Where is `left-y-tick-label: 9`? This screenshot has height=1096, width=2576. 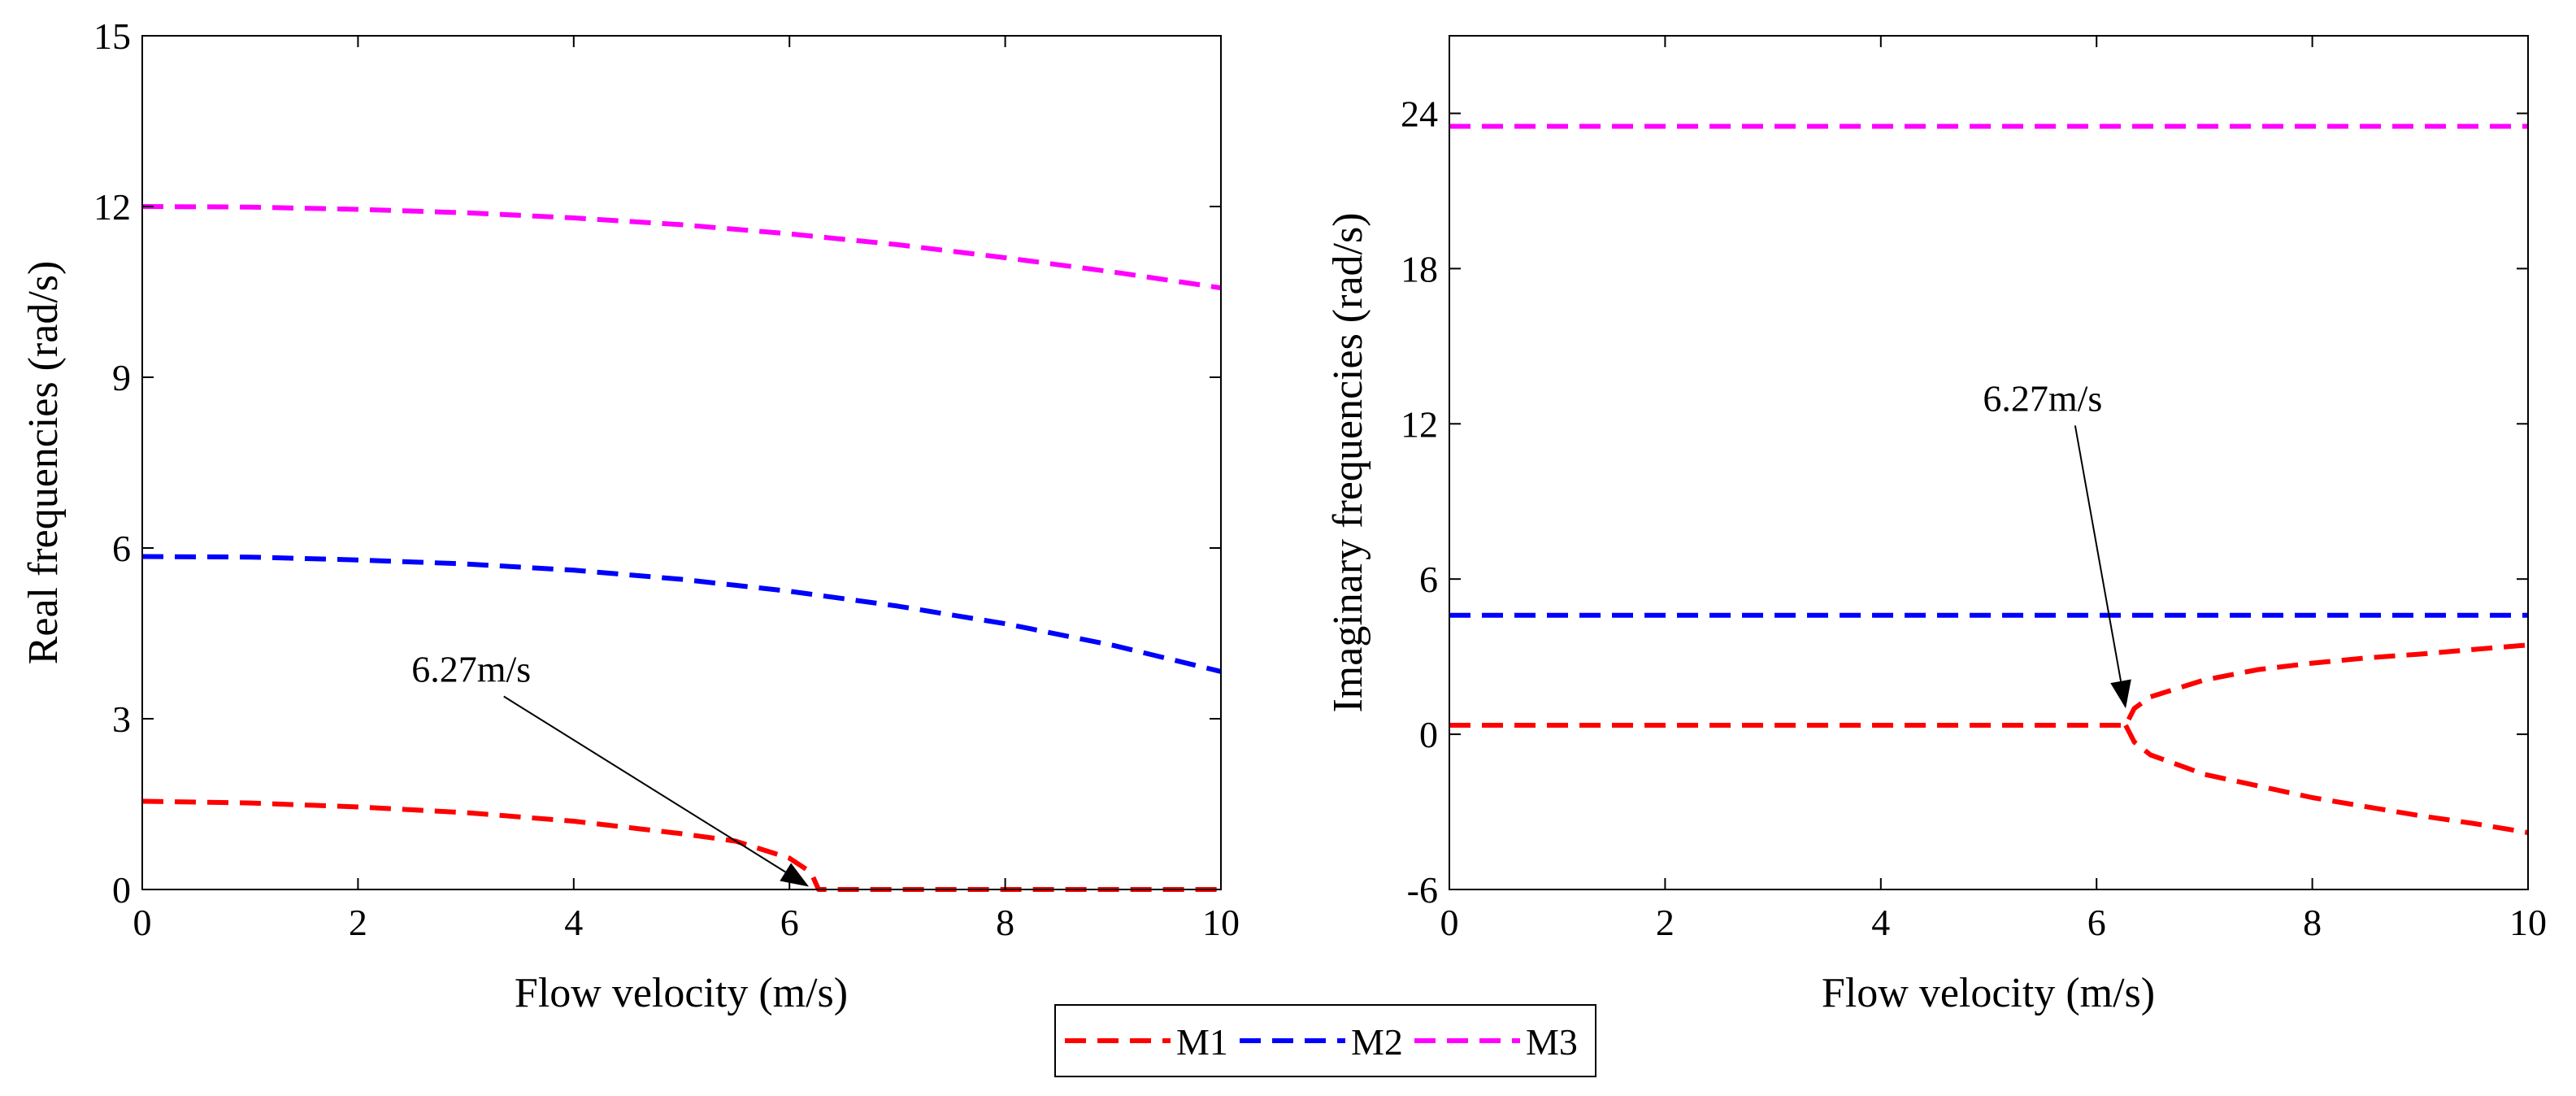 left-y-tick-label: 9 is located at coordinates (121, 377).